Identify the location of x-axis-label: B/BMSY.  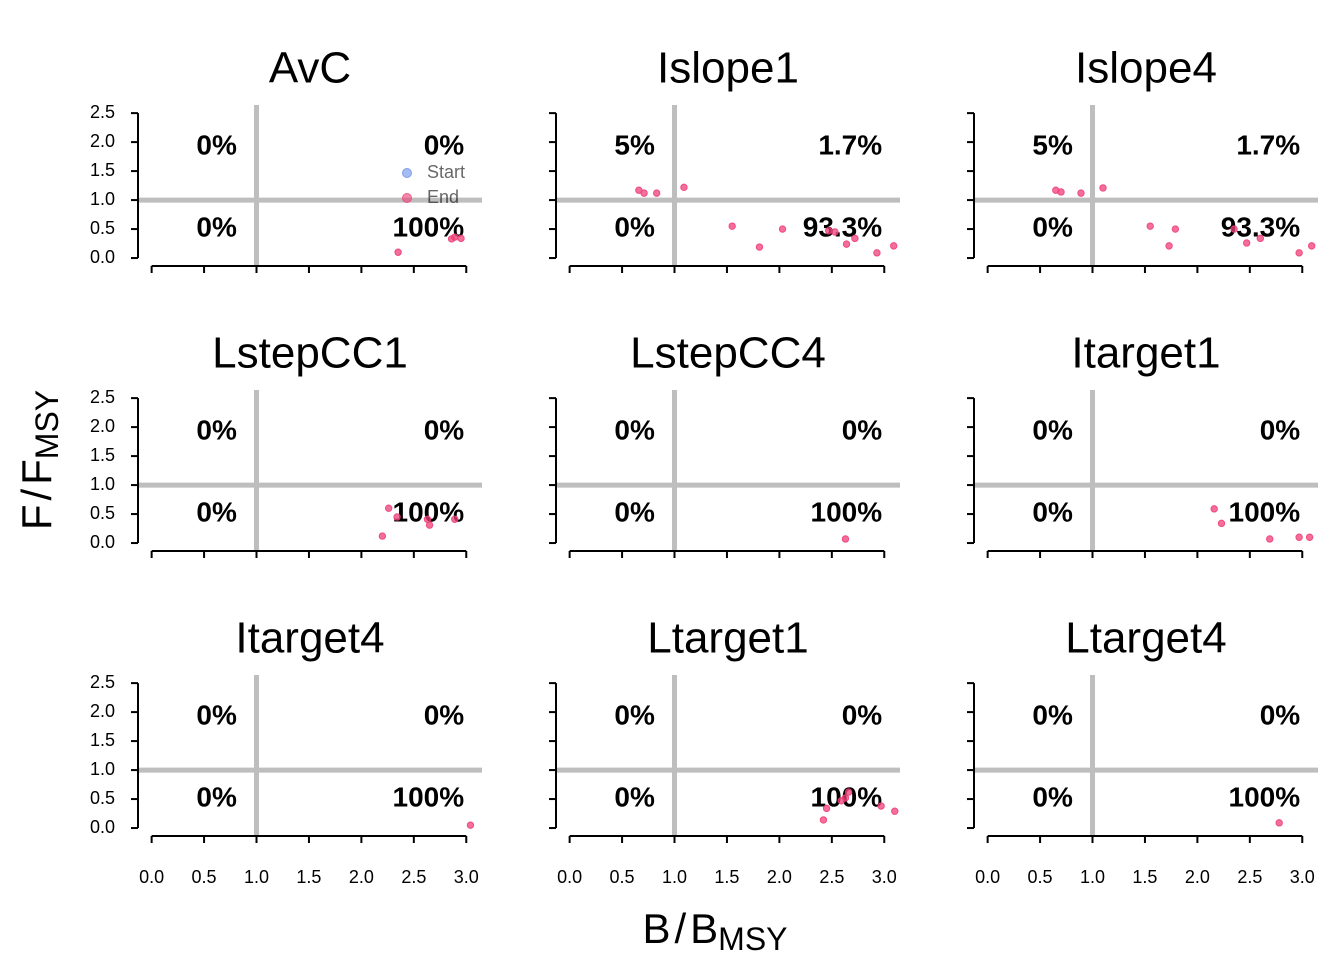
(714, 931).